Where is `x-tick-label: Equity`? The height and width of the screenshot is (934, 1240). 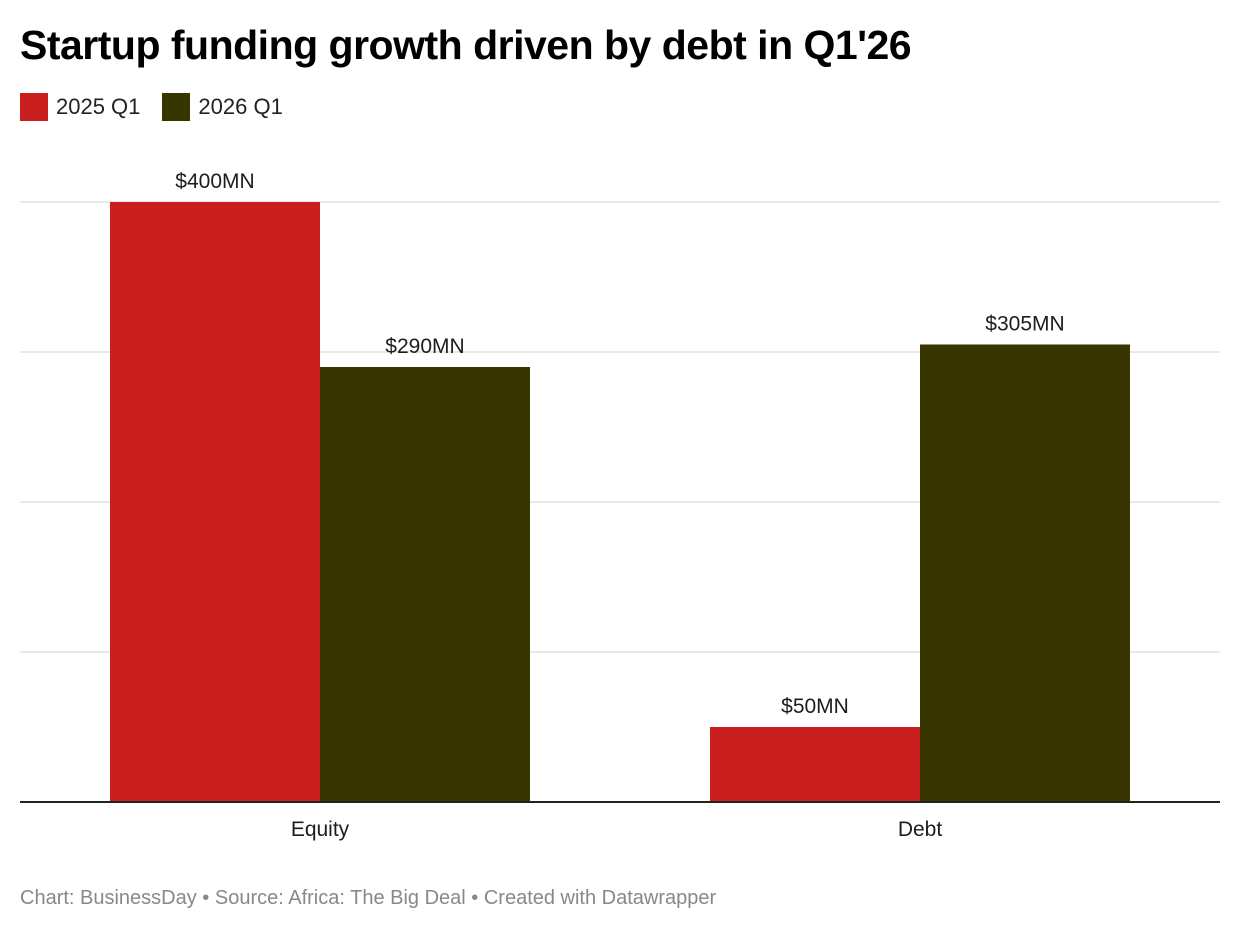 x-tick-label: Equity is located at coordinates (320, 829).